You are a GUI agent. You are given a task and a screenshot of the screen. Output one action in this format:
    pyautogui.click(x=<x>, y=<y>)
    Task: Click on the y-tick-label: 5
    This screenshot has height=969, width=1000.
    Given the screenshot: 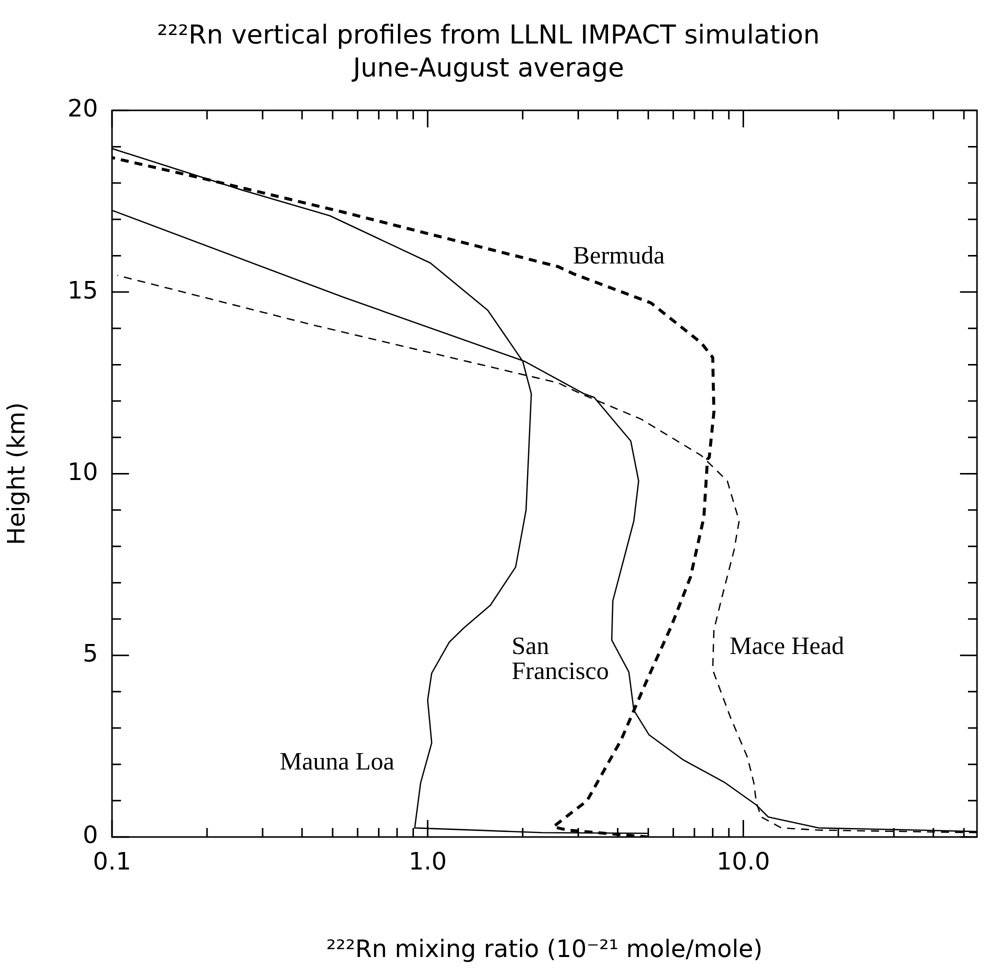 What is the action you would take?
    pyautogui.click(x=90, y=654)
    